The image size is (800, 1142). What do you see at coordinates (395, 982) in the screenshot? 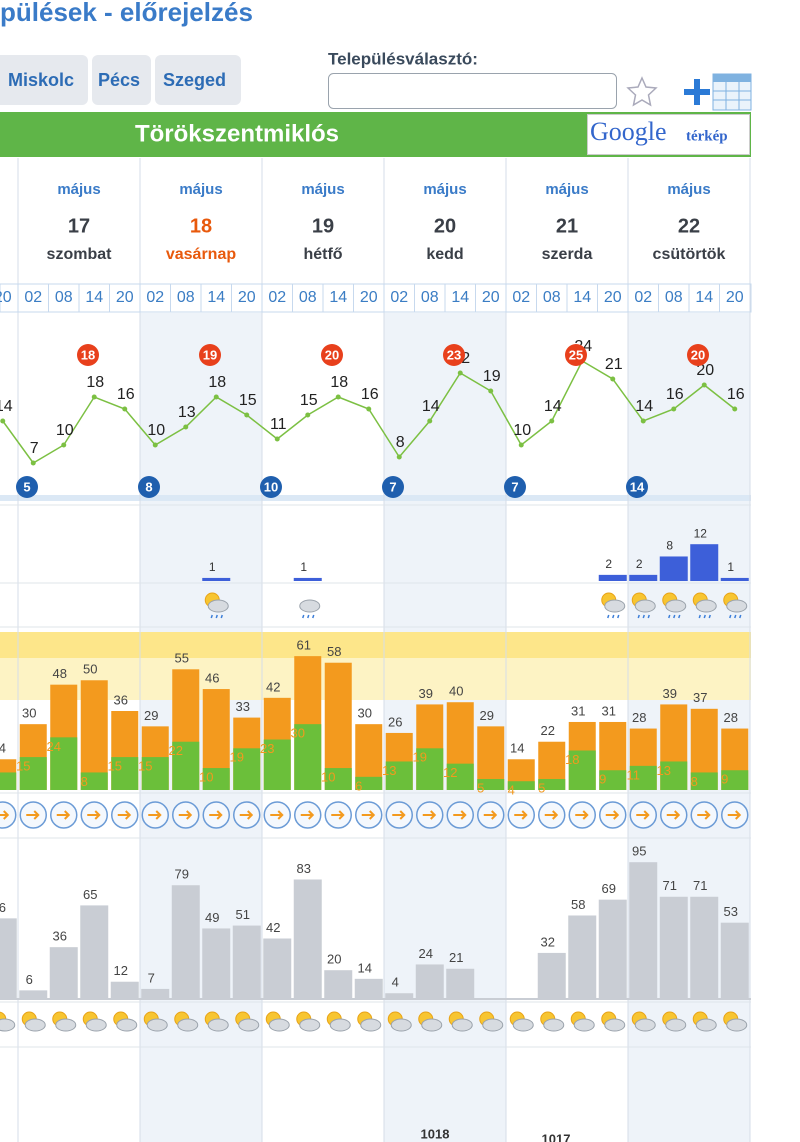
I see `bar-label: 4` at bounding box center [395, 982].